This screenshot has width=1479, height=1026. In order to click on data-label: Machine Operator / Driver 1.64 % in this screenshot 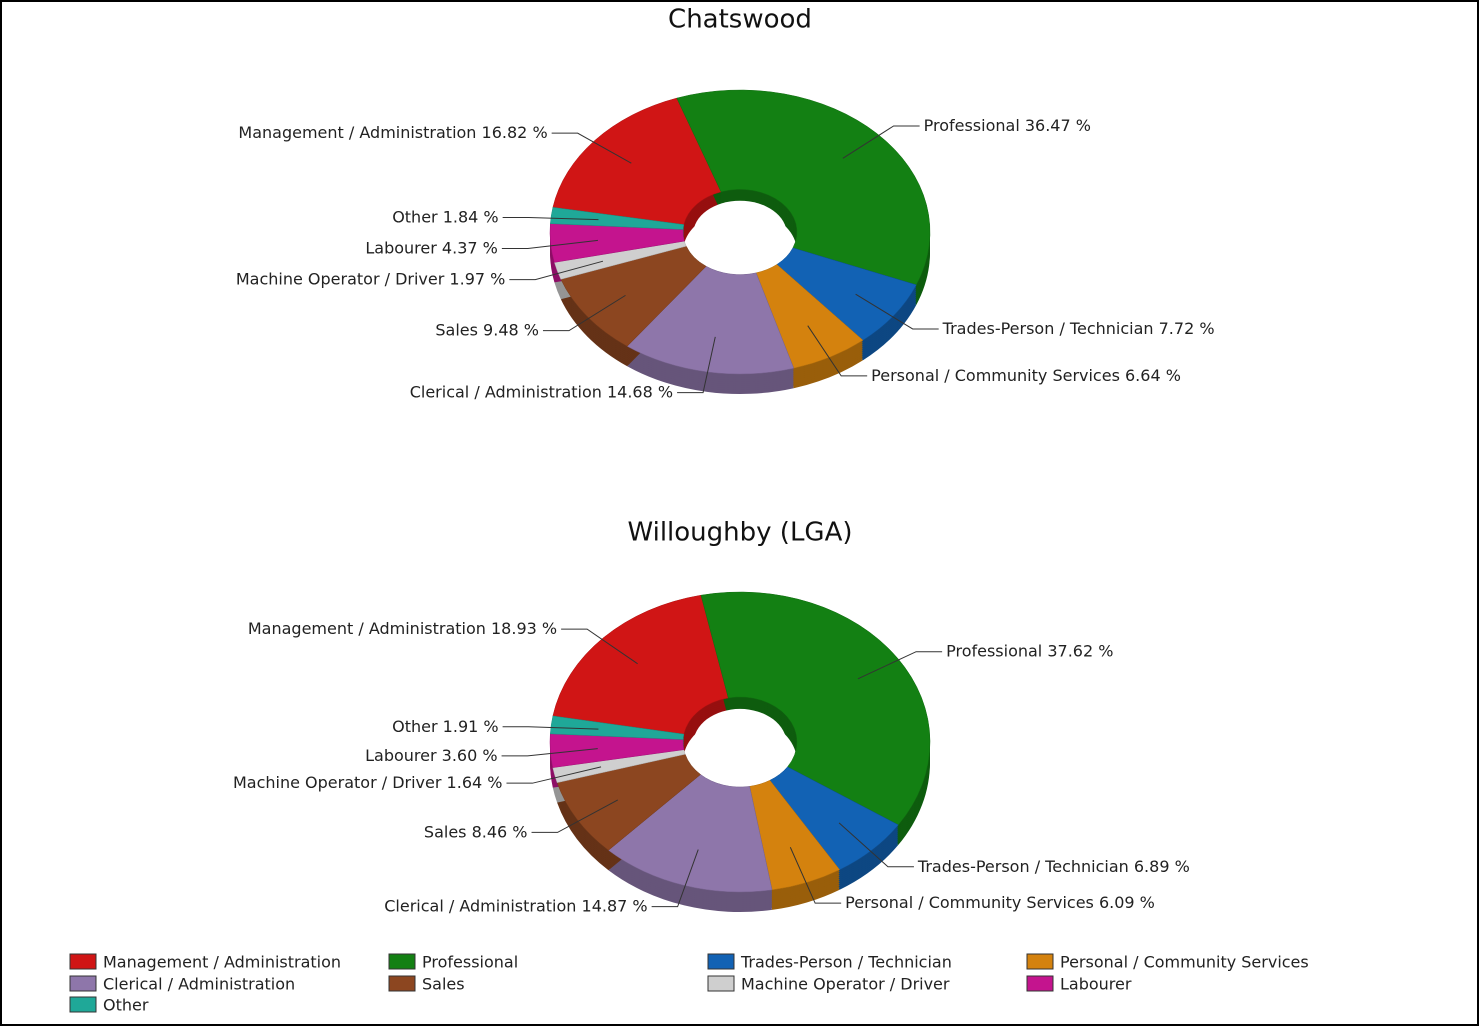, I will do `click(367, 782)`.